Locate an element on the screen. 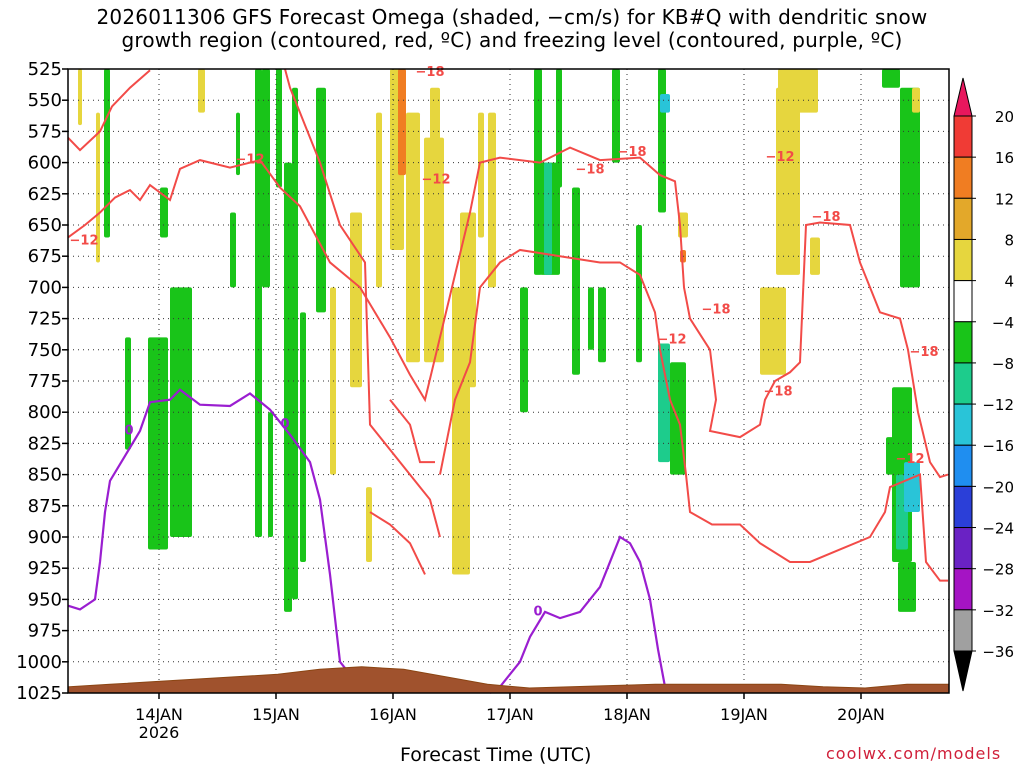 This screenshot has width=1024, height=768. y-tick-label-800: 800 is located at coordinates (45, 412).